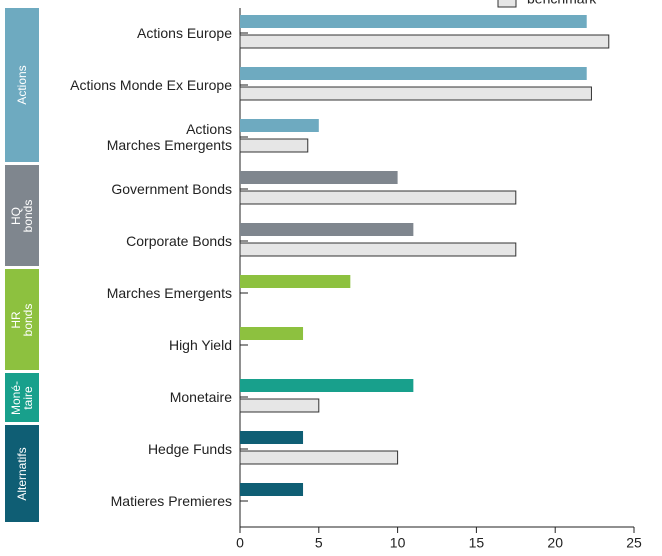 The height and width of the screenshot is (556, 662). I want to click on category-label: Corporate Bonds, so click(179, 241).